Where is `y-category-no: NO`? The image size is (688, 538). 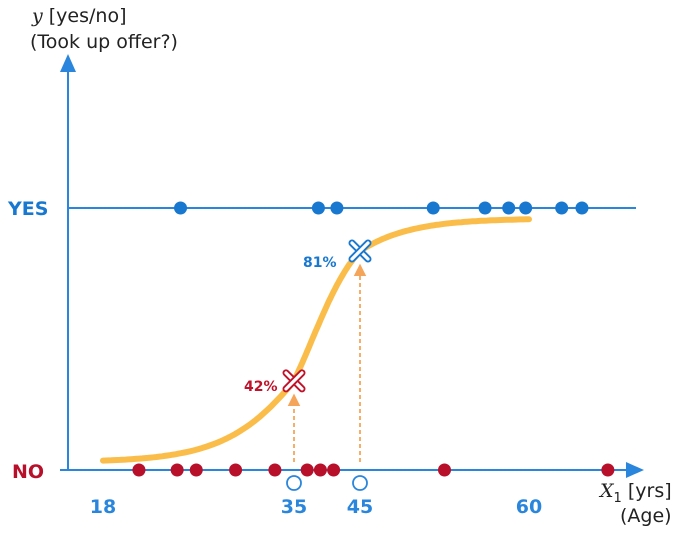
y-category-no: NO is located at coordinates (28, 472).